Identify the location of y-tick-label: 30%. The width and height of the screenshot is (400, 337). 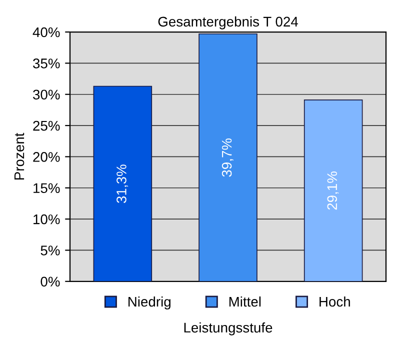
(46, 95).